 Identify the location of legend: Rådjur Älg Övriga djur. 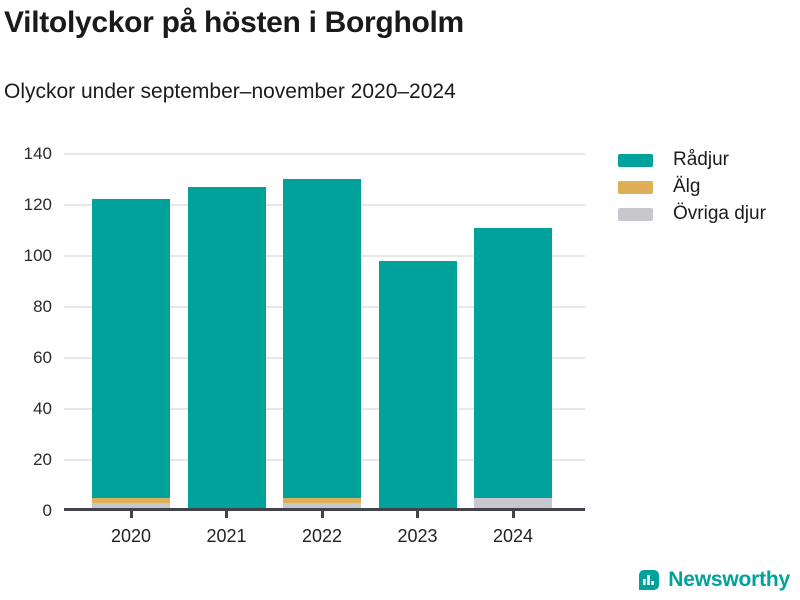
(692, 190).